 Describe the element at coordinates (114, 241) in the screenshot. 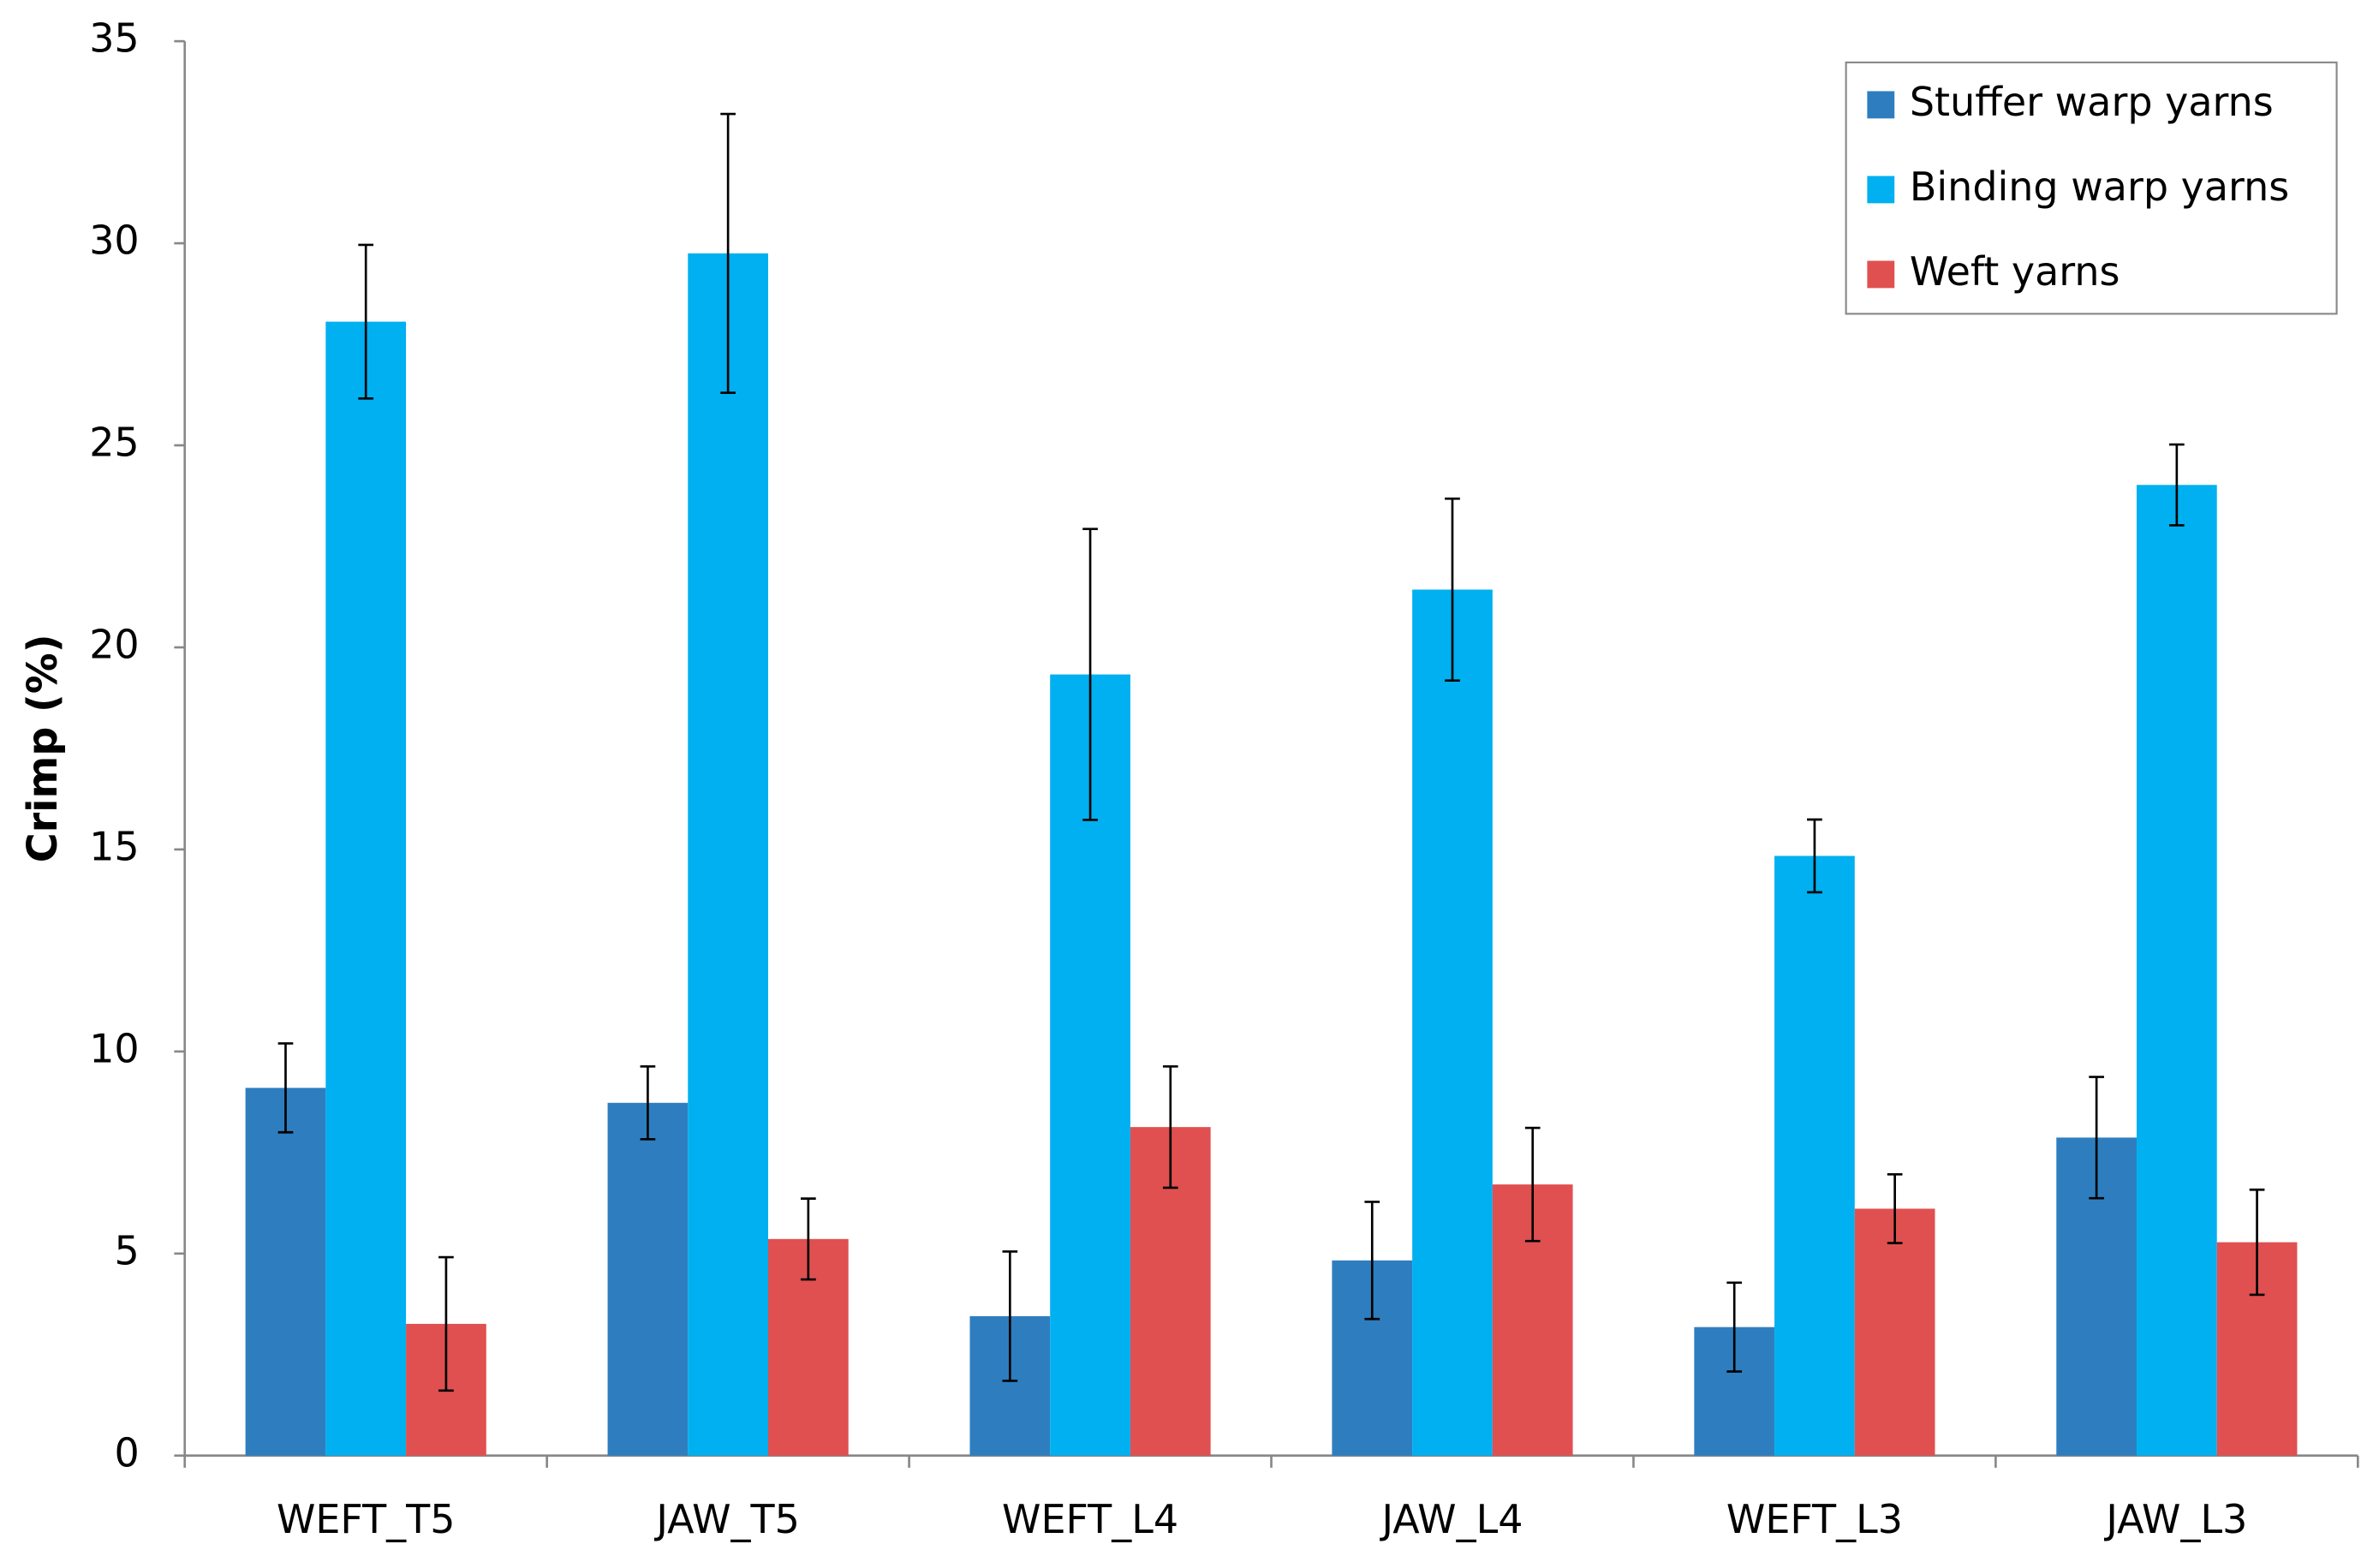

I see `y-tick-label: 30` at that location.